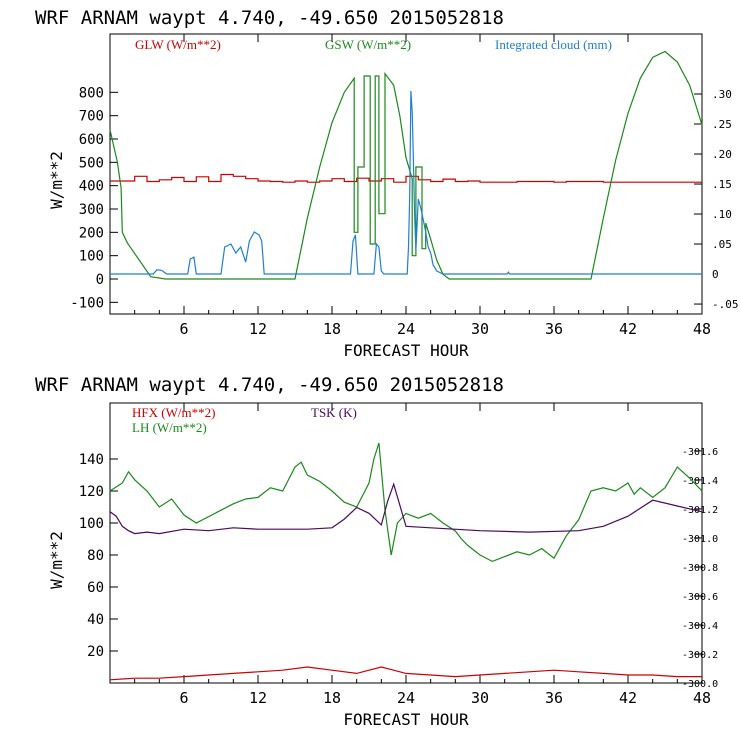 The height and width of the screenshot is (740, 740). What do you see at coordinates (406, 178) in the screenshot?
I see `series-line-glw` at bounding box center [406, 178].